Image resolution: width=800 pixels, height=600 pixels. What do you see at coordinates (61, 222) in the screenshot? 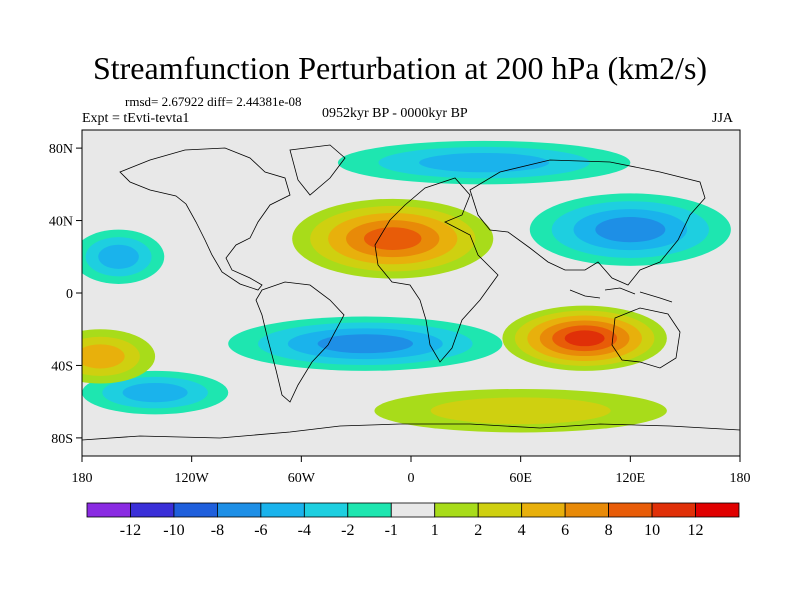
I see `y-tick-label: 40N` at bounding box center [61, 222].